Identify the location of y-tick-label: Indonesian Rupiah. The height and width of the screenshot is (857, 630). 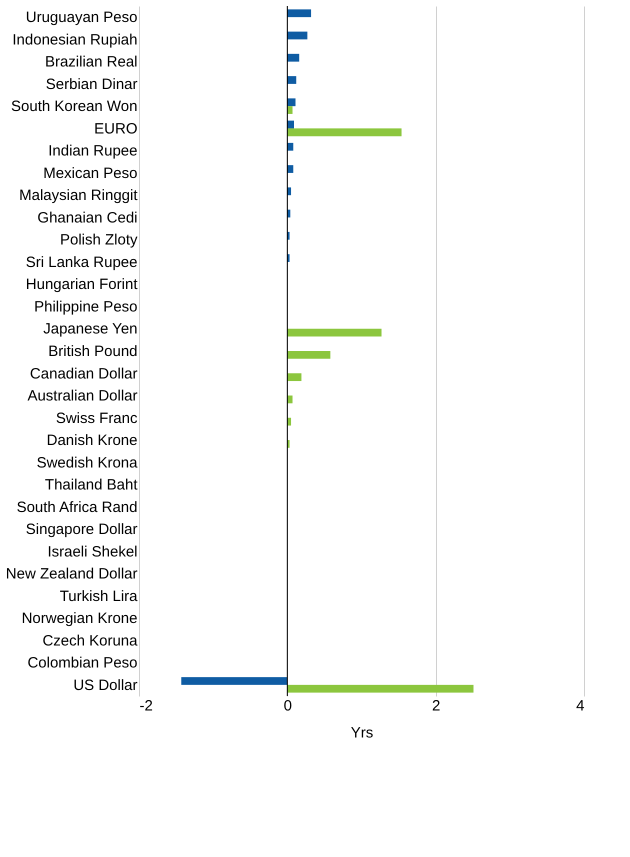
(75, 39).